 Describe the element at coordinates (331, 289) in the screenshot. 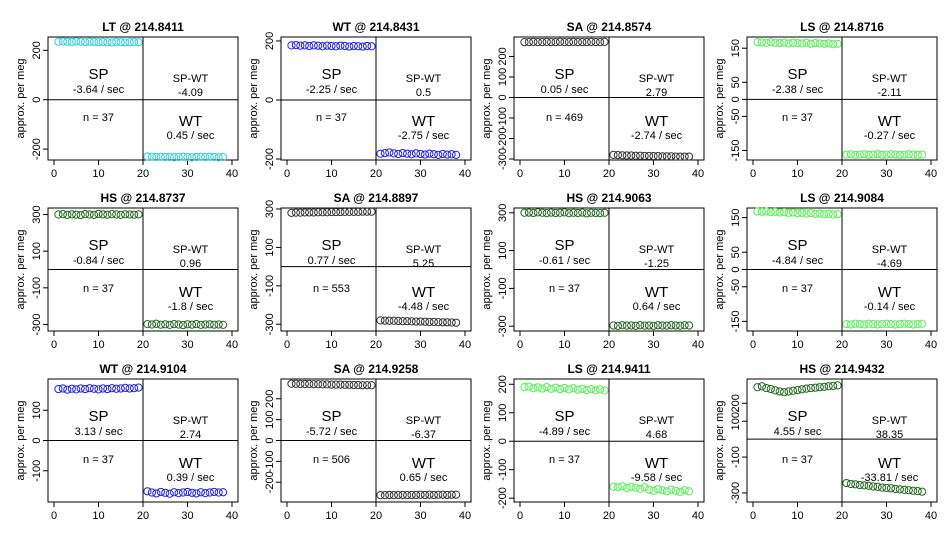

I see `n-count: n = 553` at that location.